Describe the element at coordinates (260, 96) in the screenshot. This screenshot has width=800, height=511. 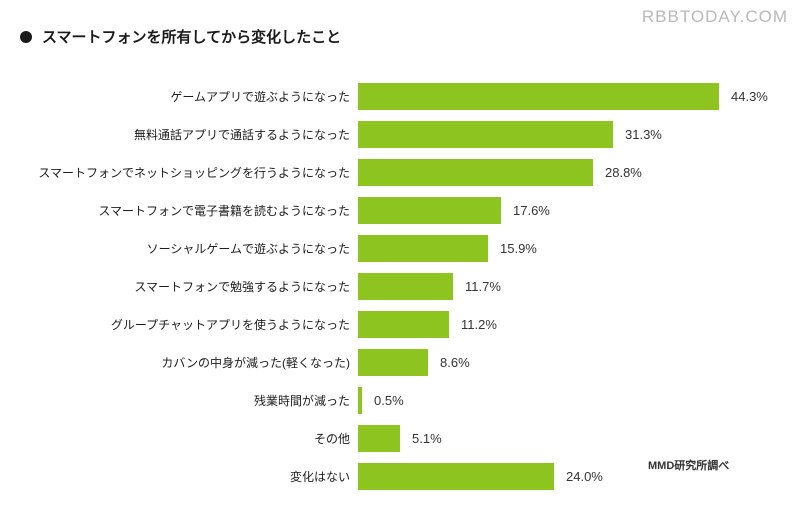
I see `category-label: ゲームアプリで遊ぶようになった` at that location.